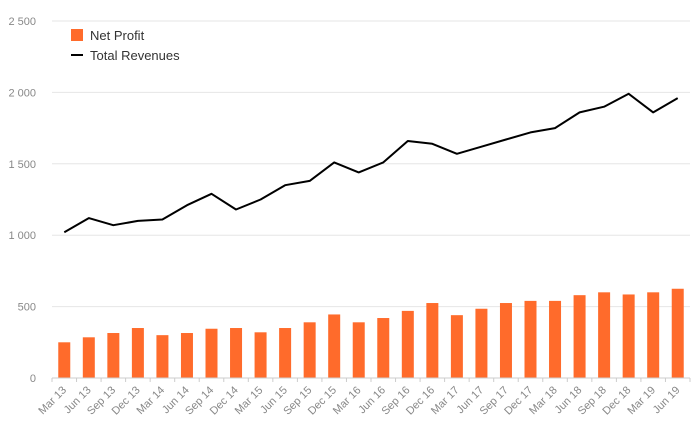  Describe the element at coordinates (667, 400) in the screenshot. I see `x-tick-label: Jun 19` at that location.